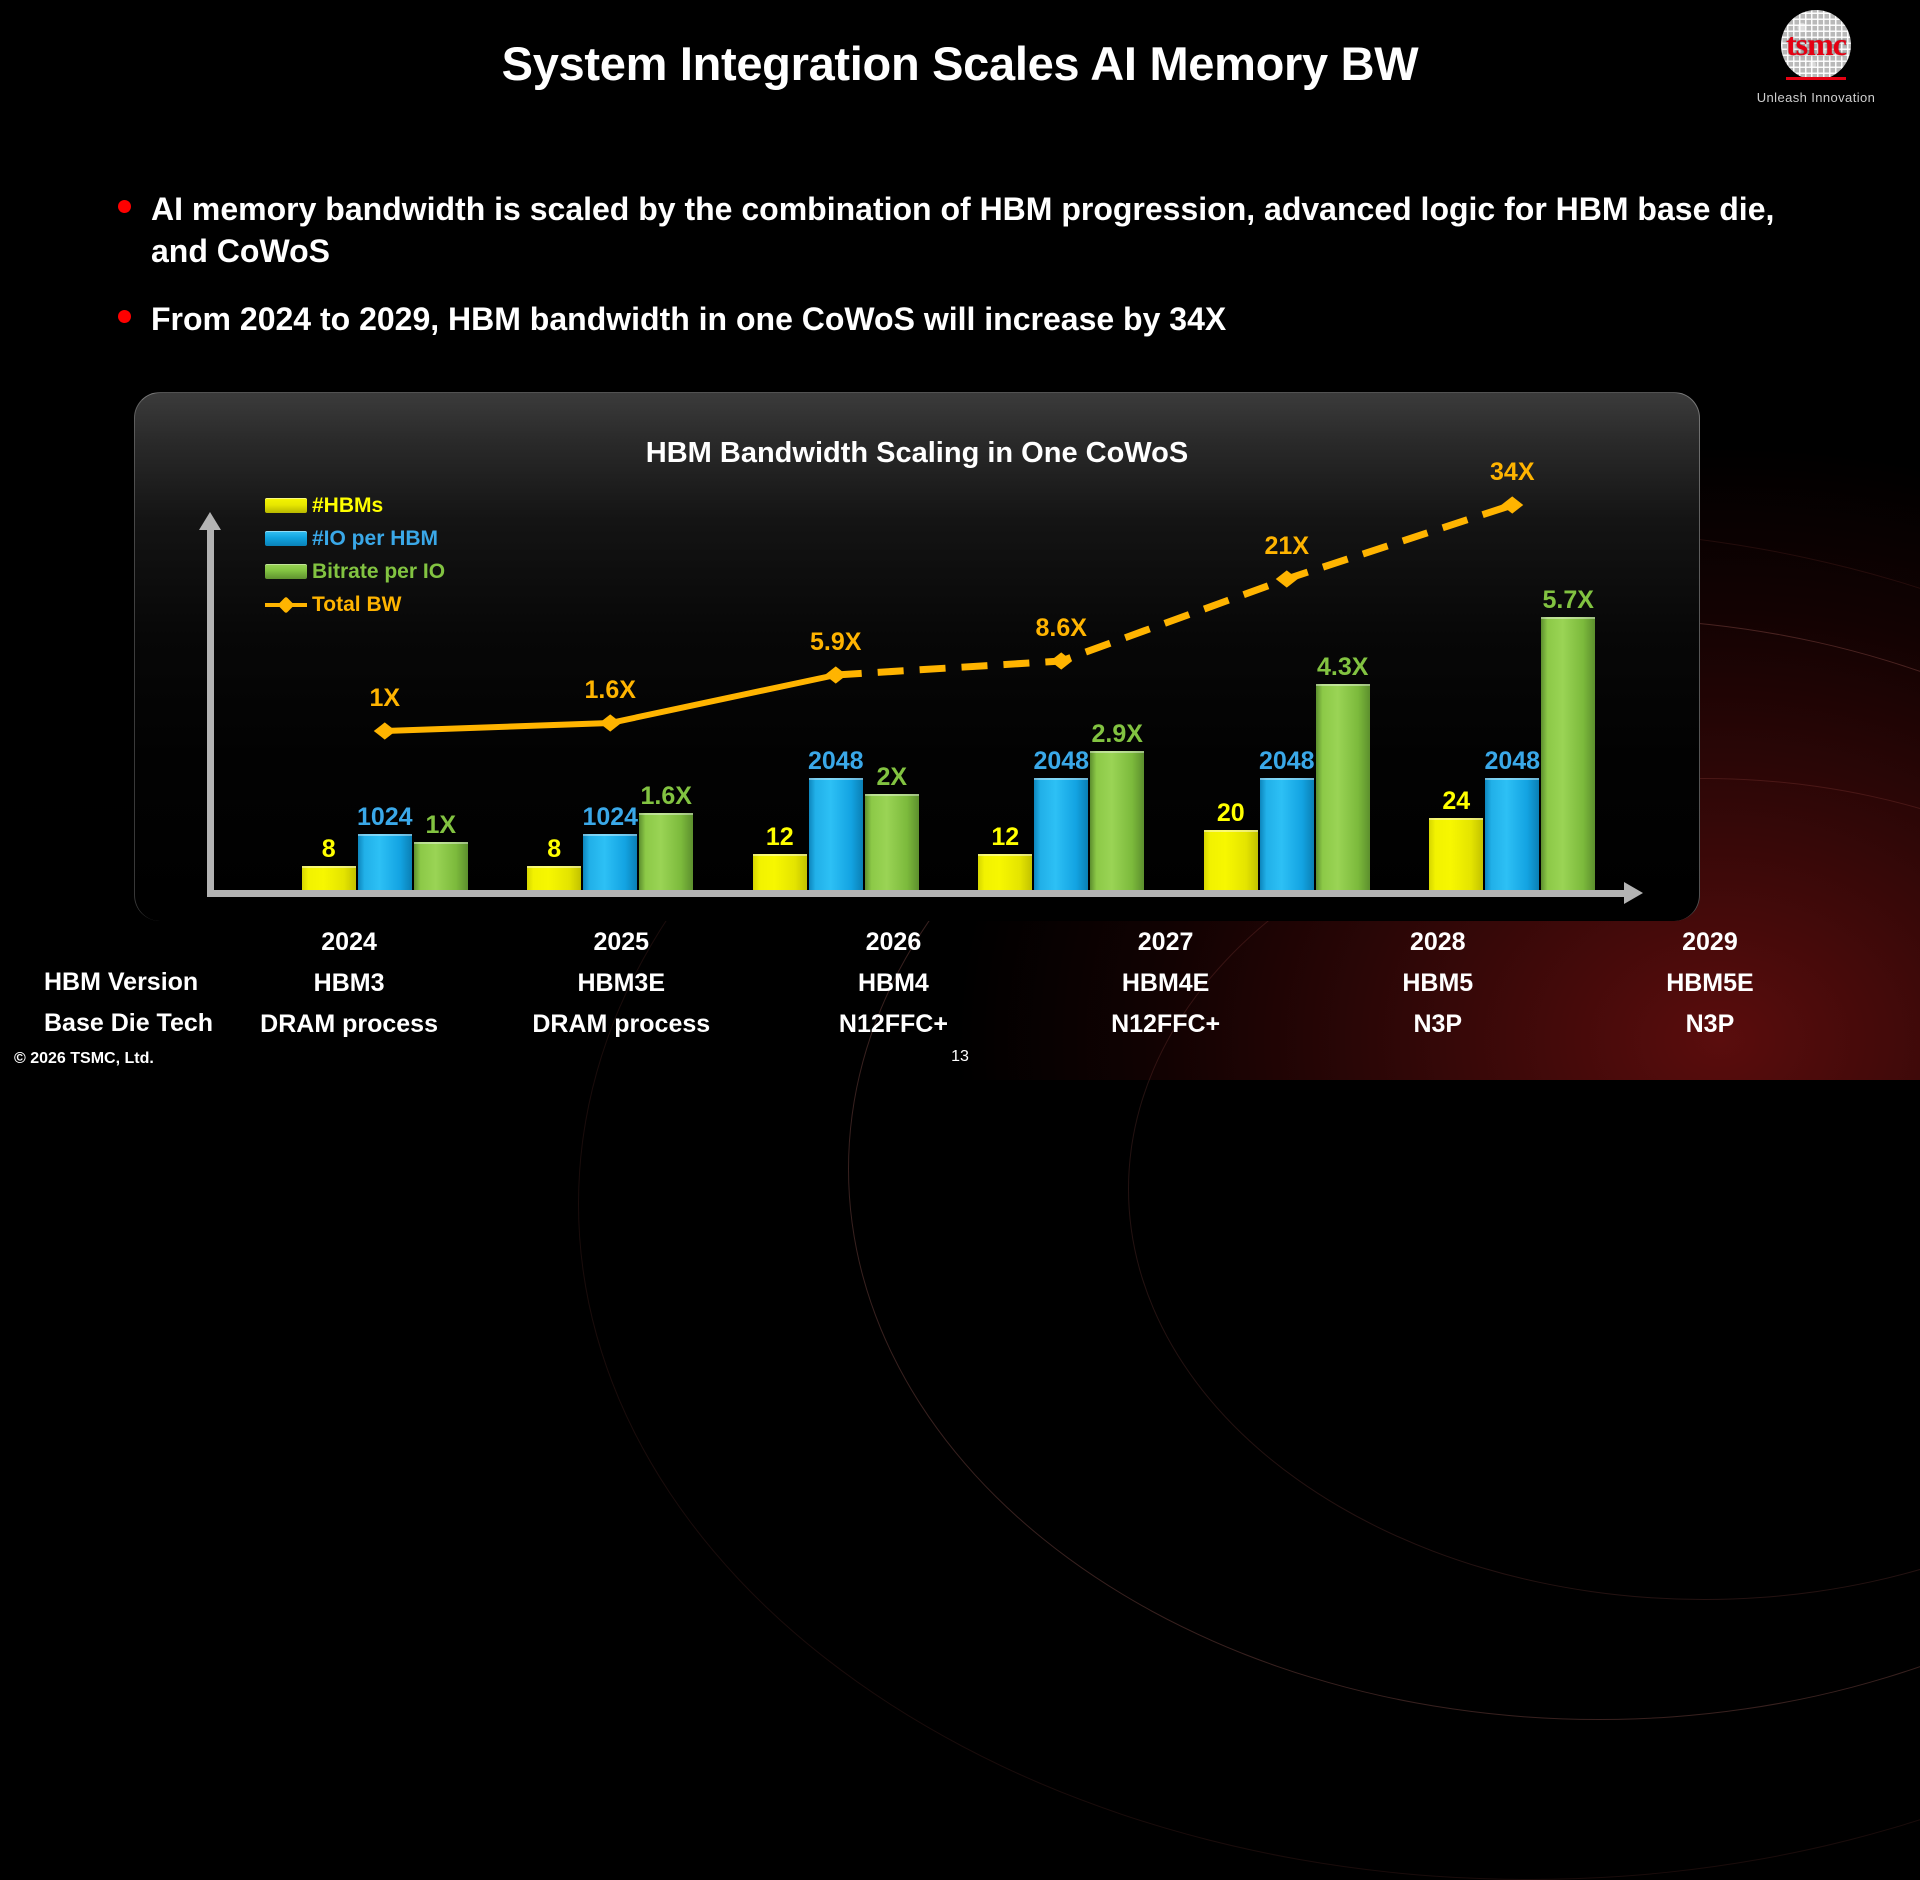 The height and width of the screenshot is (1880, 1920). I want to click on x-label-year: 2026, so click(893, 942).